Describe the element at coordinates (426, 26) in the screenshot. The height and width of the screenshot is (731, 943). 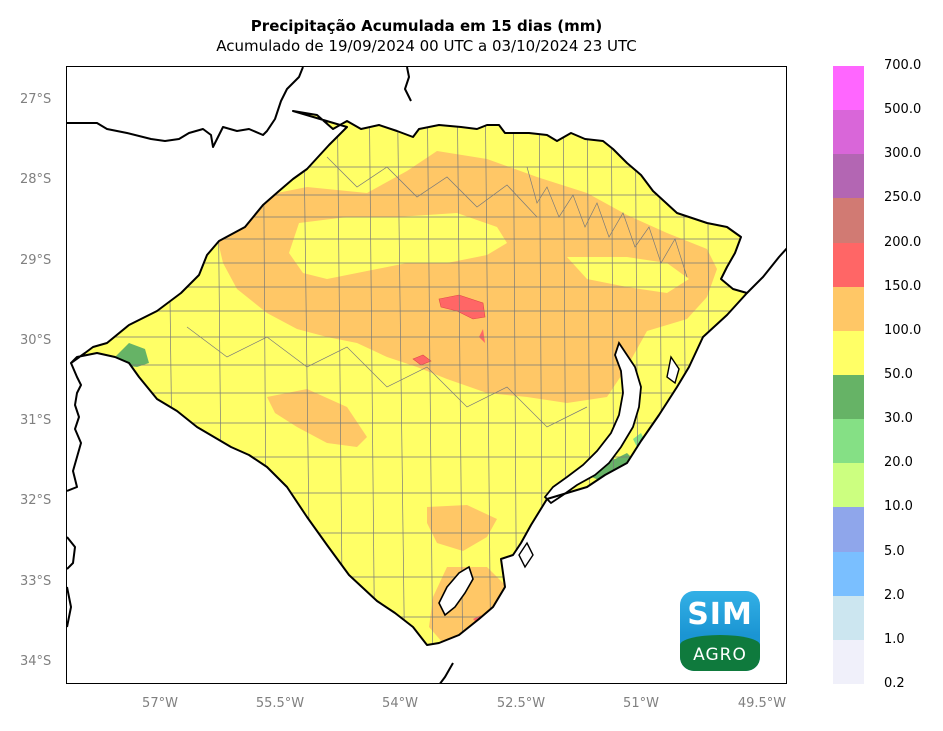
I see `map-title: Precipitação Acumulada em 15 dias (mm)` at that location.